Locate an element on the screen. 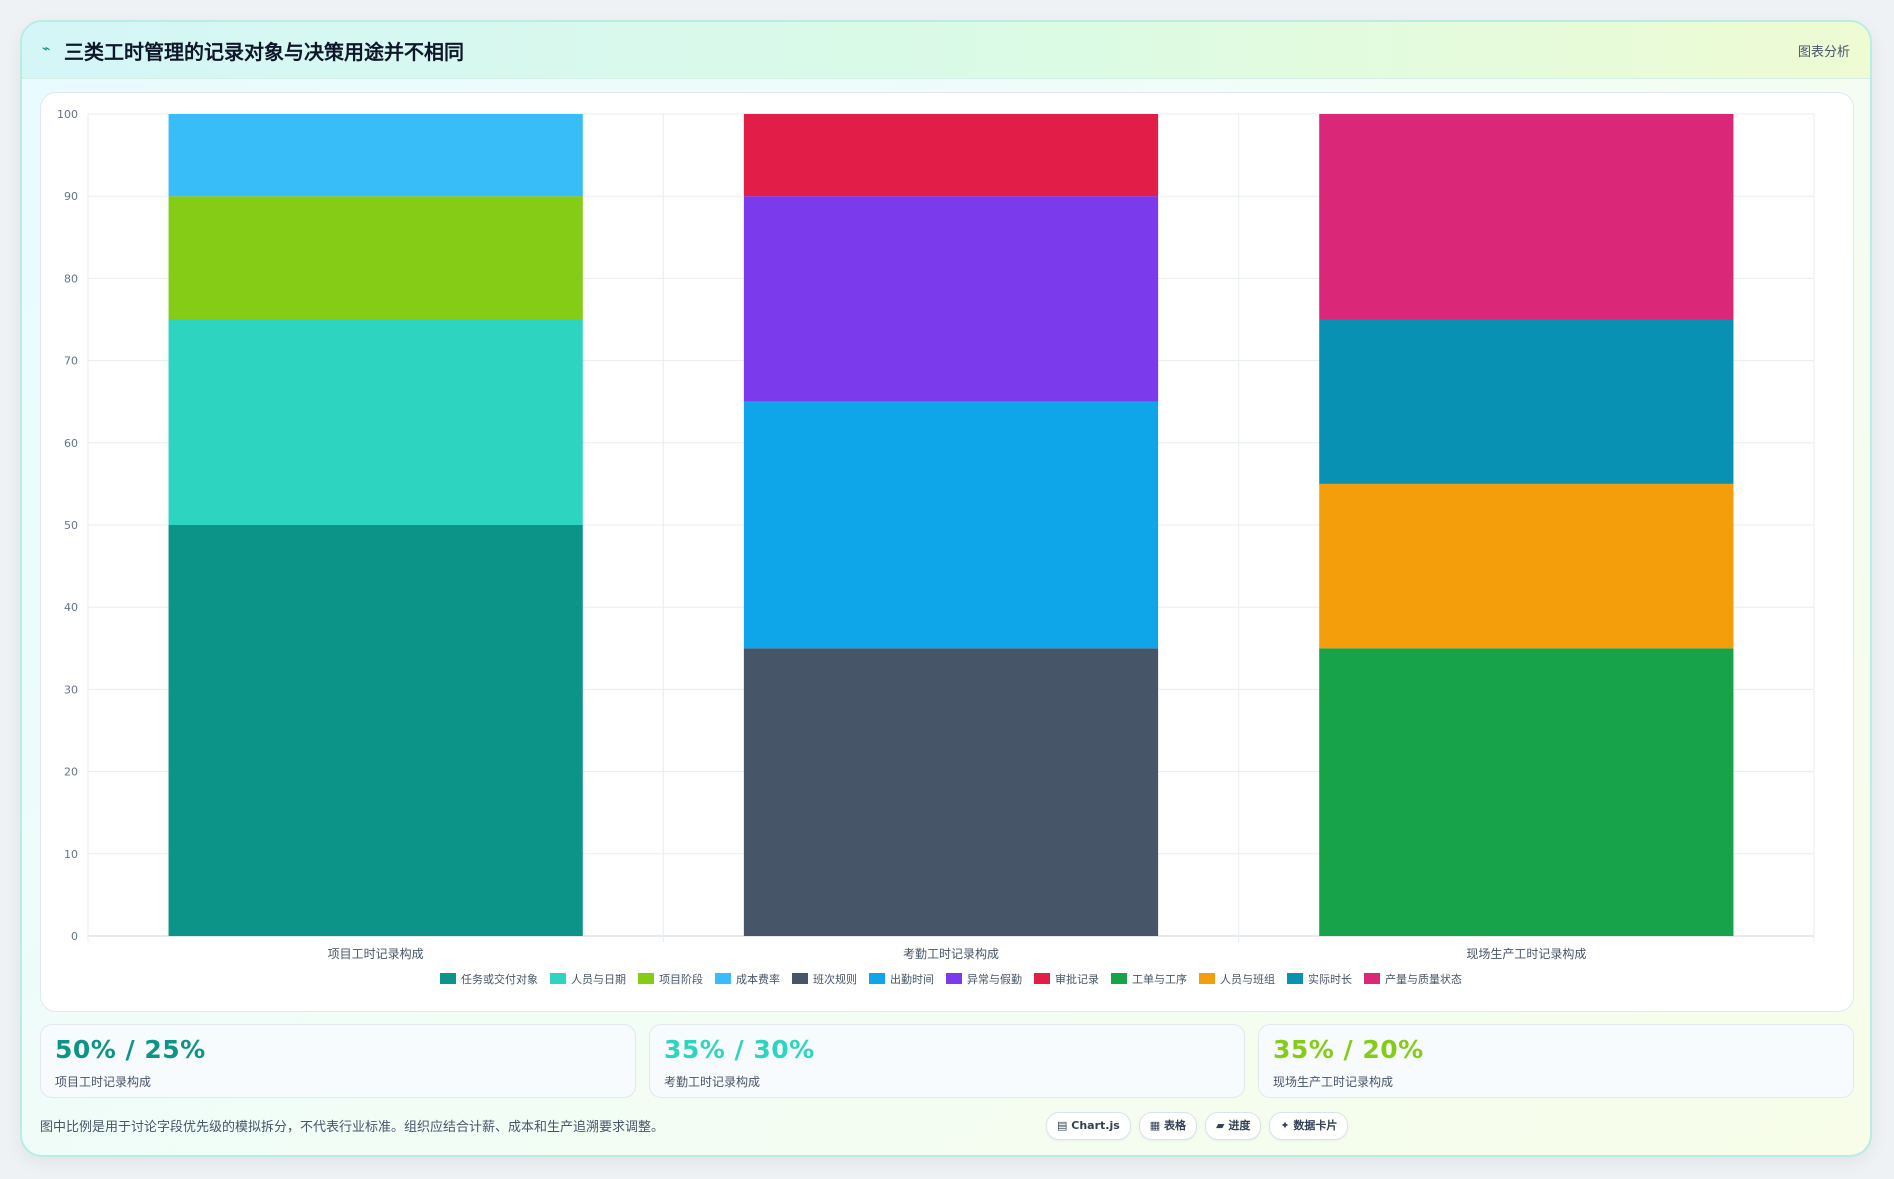 This screenshot has height=1179, width=1894. chart-icon: ▤ is located at coordinates (1062, 1125).